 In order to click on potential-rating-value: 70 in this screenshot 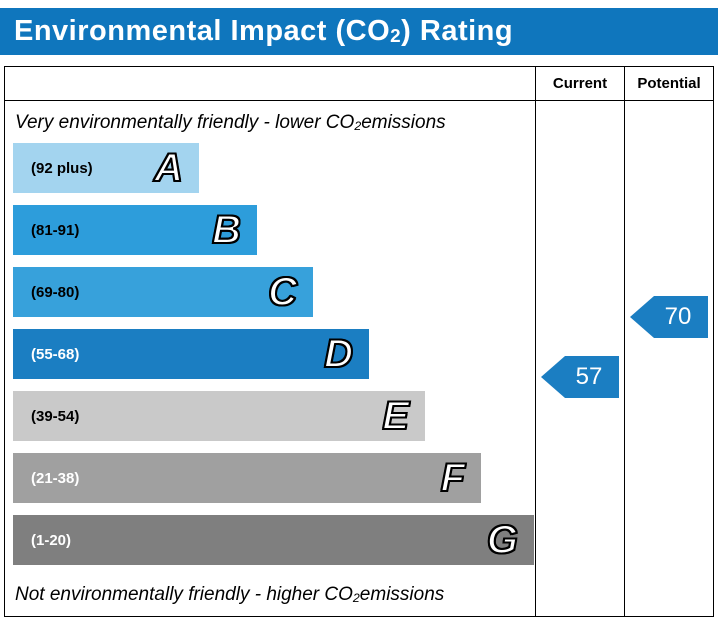, I will do `click(678, 316)`.